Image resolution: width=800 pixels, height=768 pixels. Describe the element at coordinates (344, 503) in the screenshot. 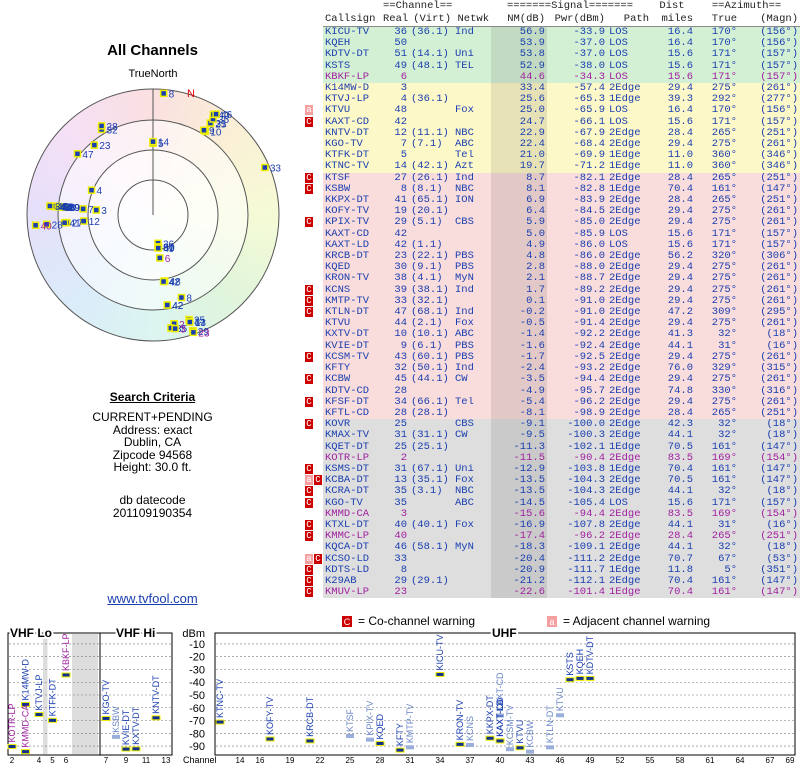

I see `cell-callsign: KGO-TV` at that location.